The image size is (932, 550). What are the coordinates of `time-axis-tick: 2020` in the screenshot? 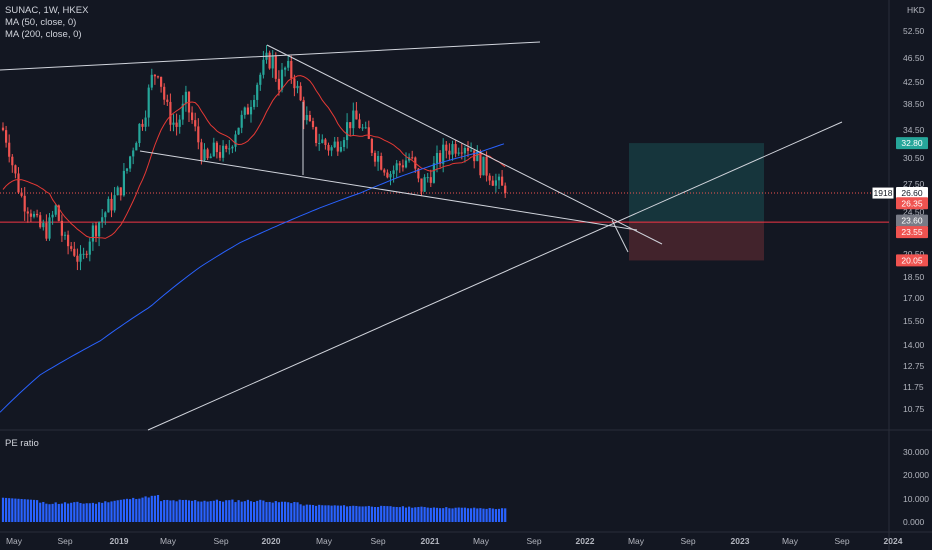 It's located at (271, 541).